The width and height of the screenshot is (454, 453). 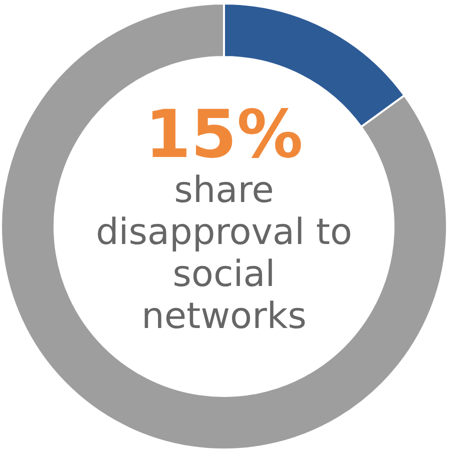 What do you see at coordinates (224, 134) in the screenshot?
I see `text: 15%` at bounding box center [224, 134].